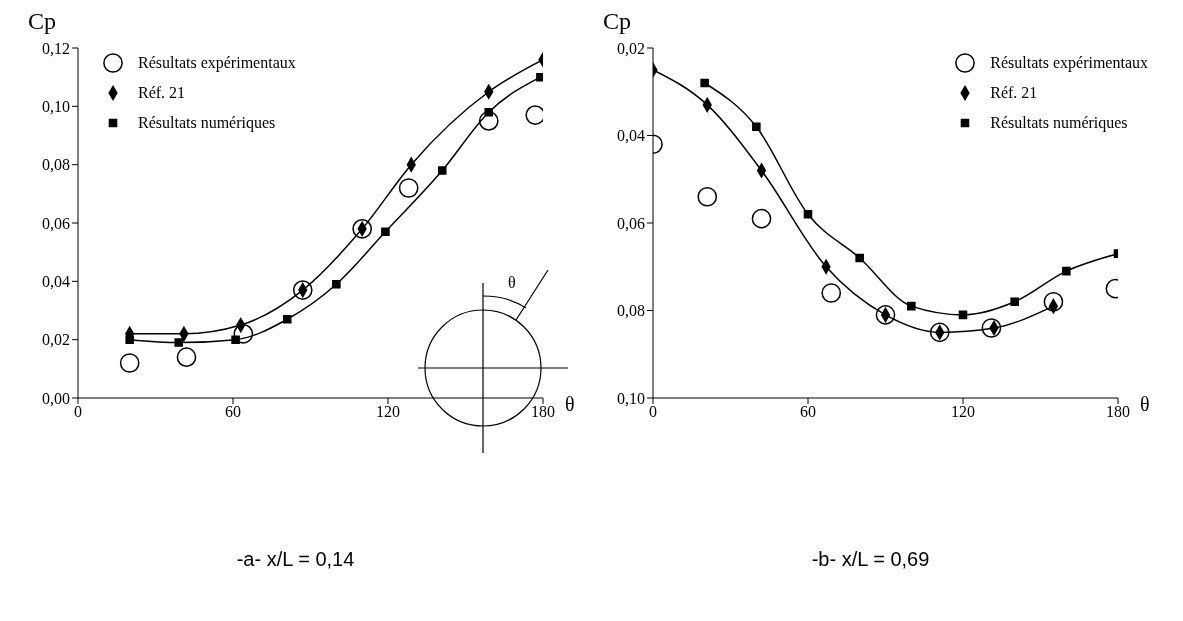 The width and height of the screenshot is (1183, 621). What do you see at coordinates (512, 282) in the screenshot?
I see `annotation: θ` at bounding box center [512, 282].